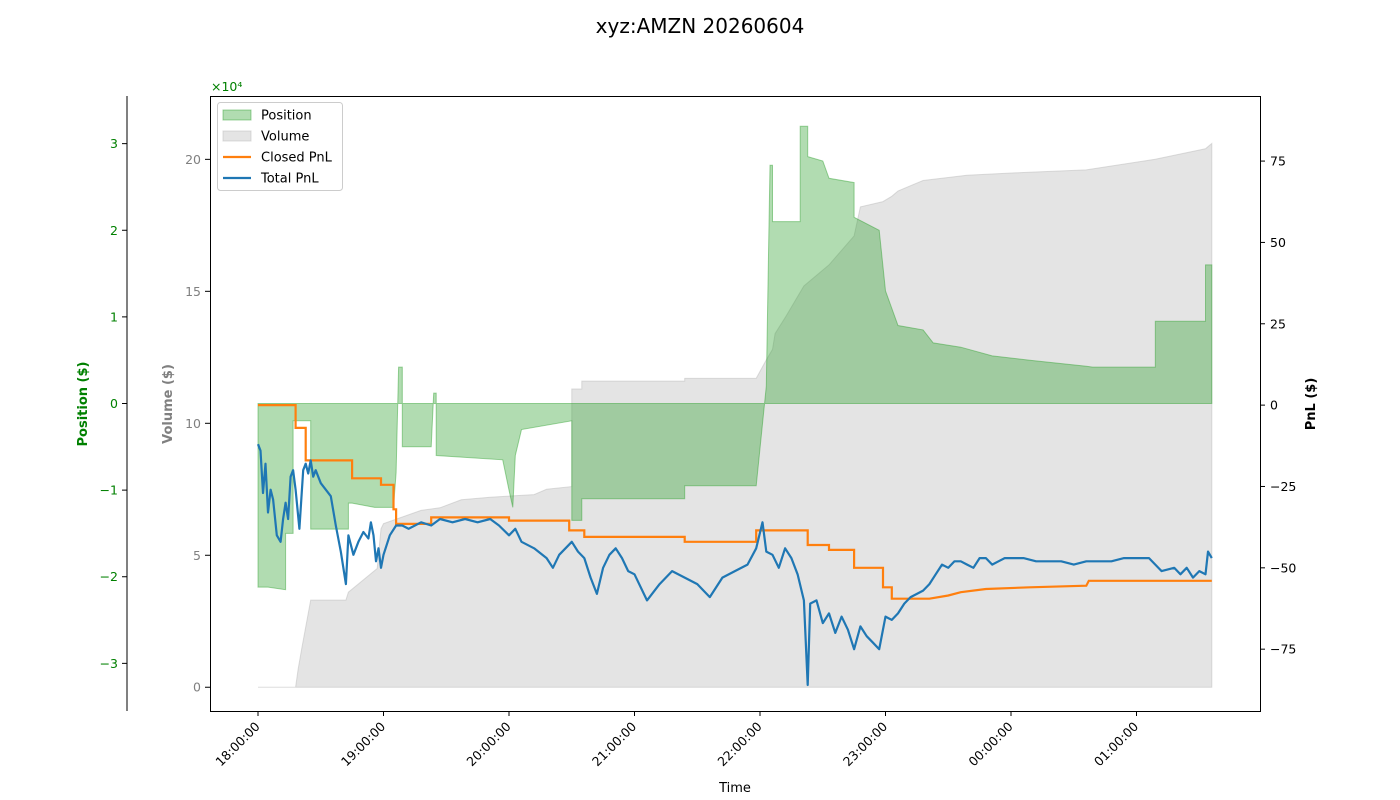 This screenshot has height=800, width=1400. I want to click on pnl-tick-label: −25, so click(1283, 486).